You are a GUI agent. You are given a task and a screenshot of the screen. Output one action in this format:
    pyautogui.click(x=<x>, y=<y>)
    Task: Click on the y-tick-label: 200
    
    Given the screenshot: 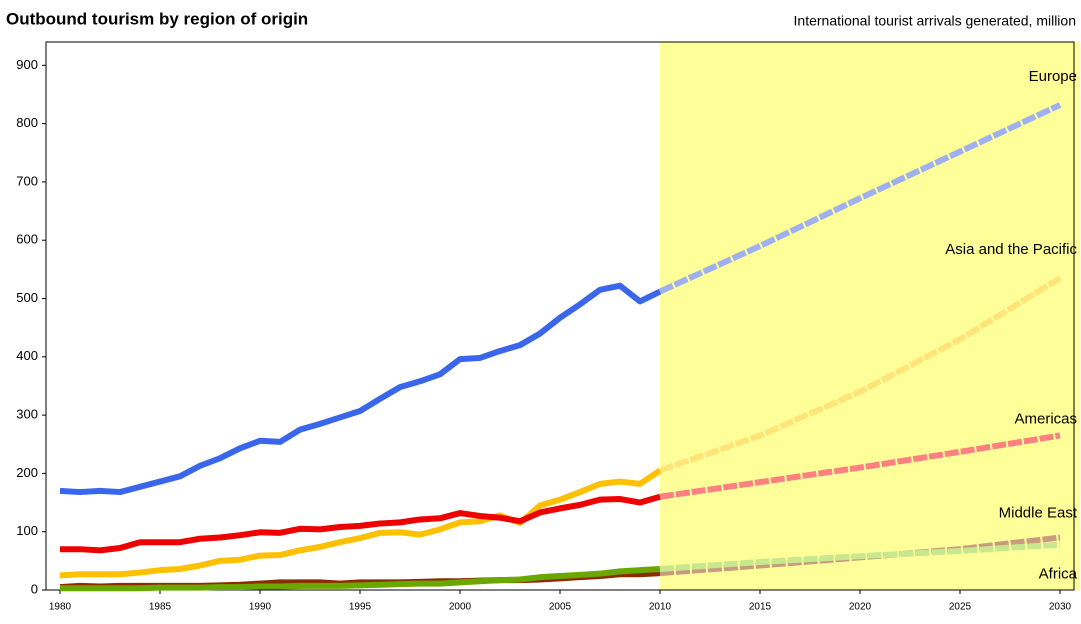 What is the action you would take?
    pyautogui.click(x=27, y=472)
    